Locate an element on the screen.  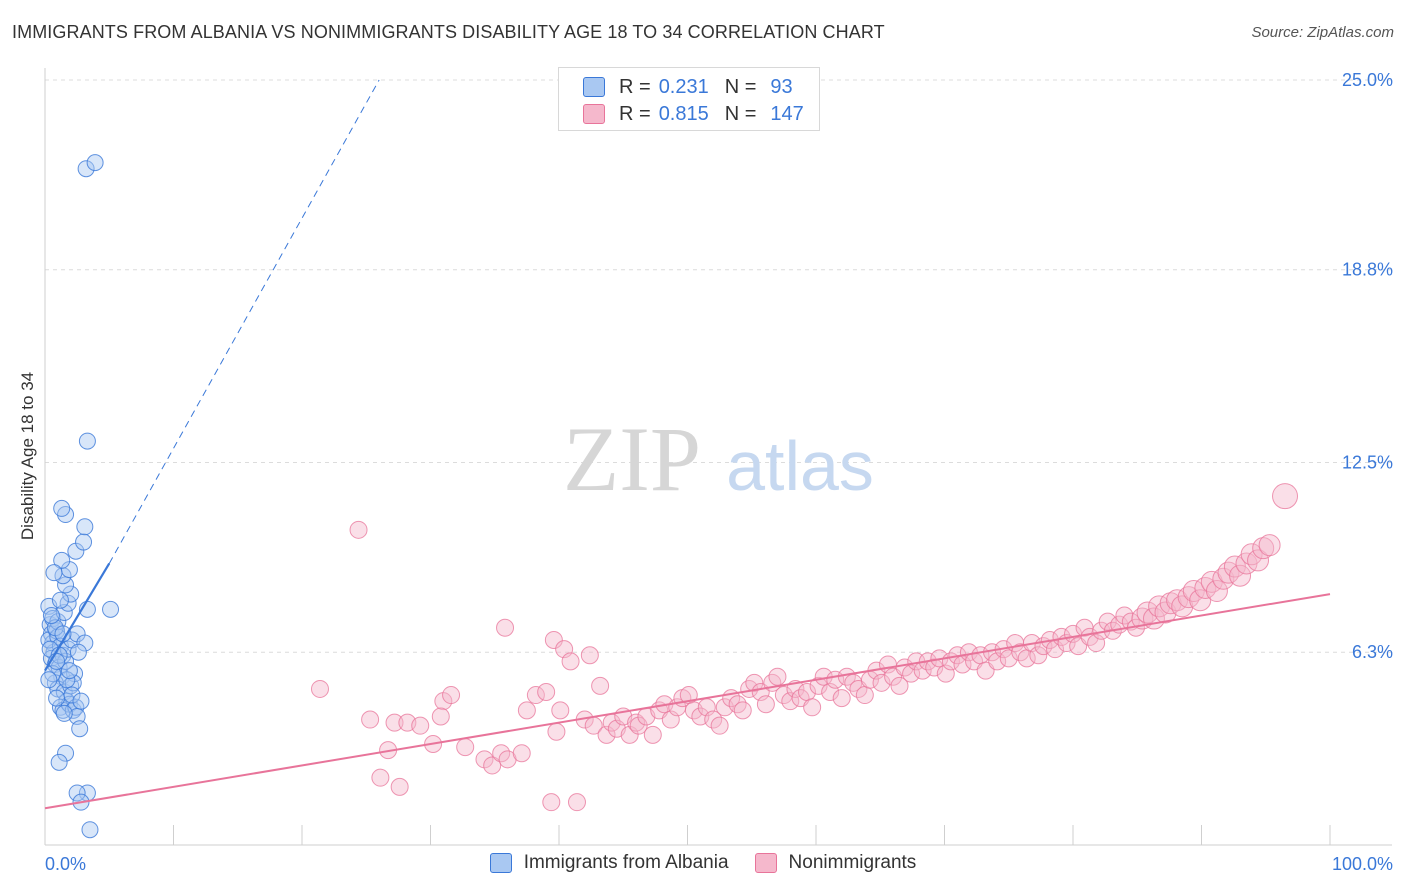
x-tick-label: 0.0% is located at coordinates (65, 864).